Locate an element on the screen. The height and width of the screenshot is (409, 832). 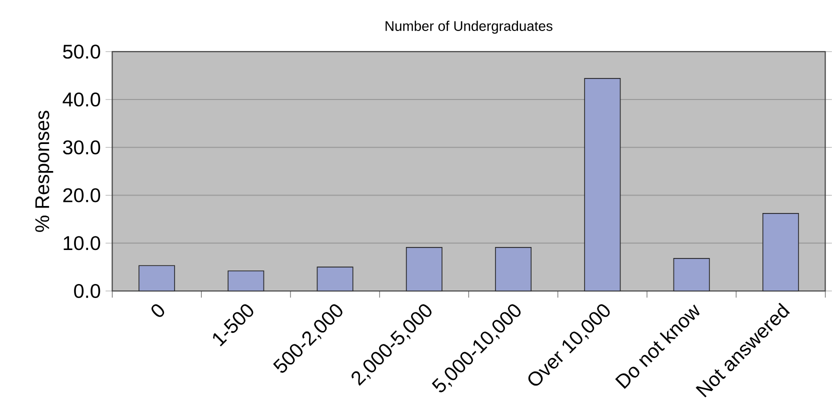
y-tick-label: 30.0 is located at coordinates (81, 147).